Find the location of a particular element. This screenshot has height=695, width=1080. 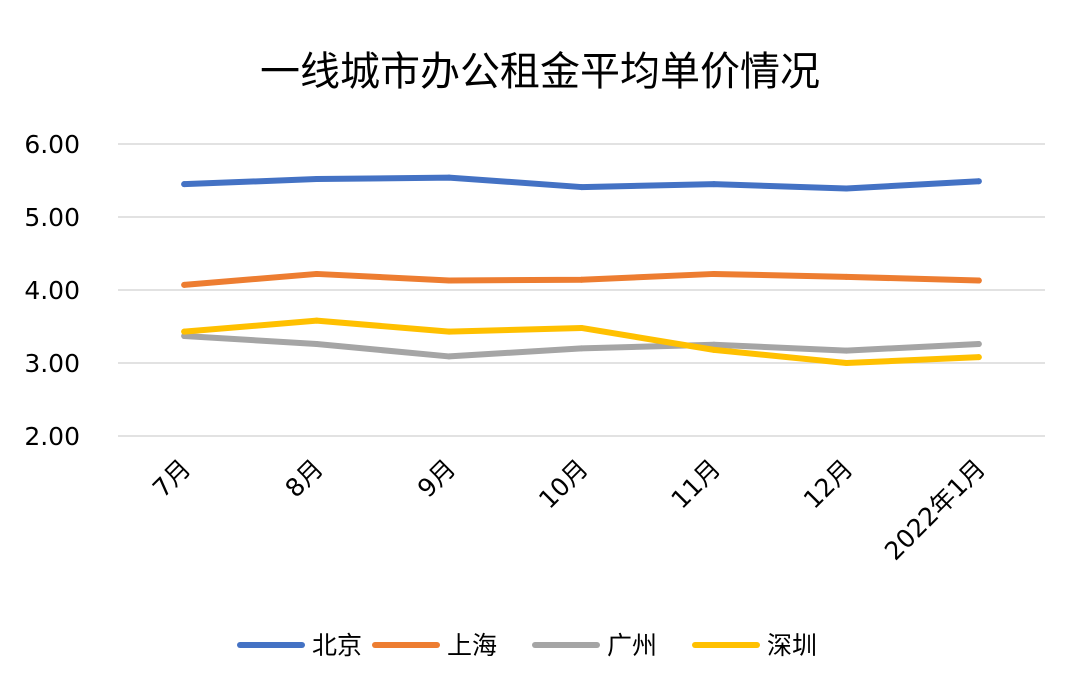

x-tick-label: 7月 is located at coordinates (171, 478).